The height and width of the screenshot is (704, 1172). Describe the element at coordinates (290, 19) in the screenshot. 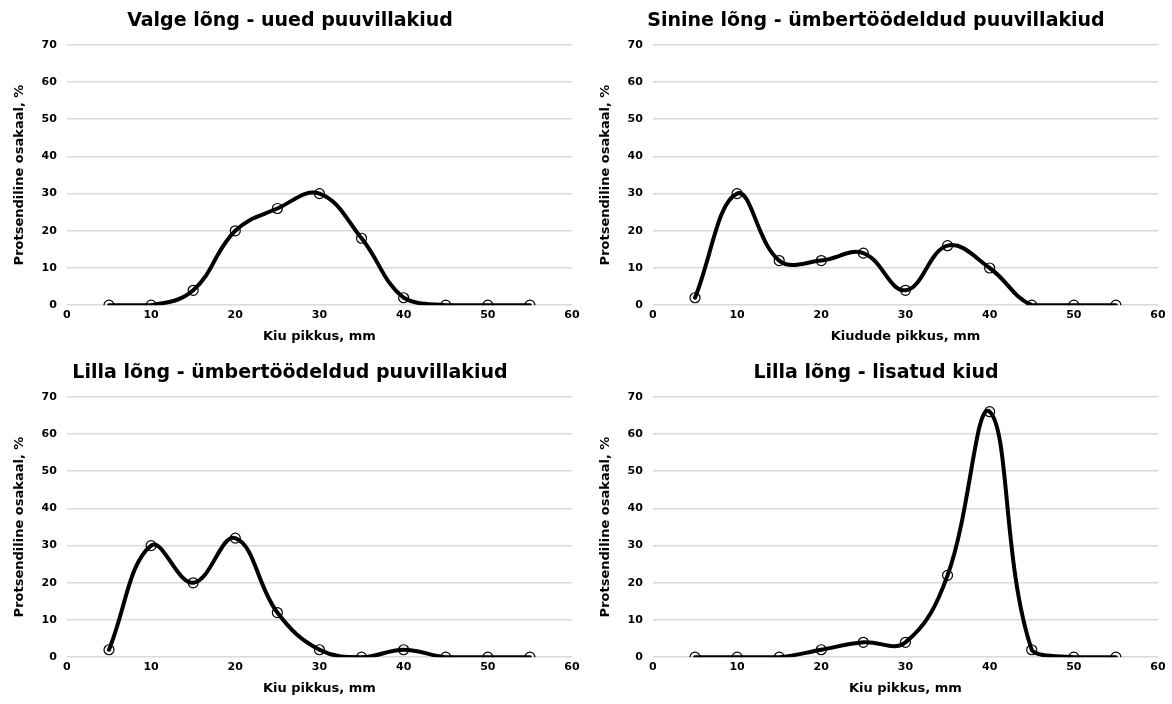

I see `chart-title: Valge lõng - uued puuvillakiud` at that location.